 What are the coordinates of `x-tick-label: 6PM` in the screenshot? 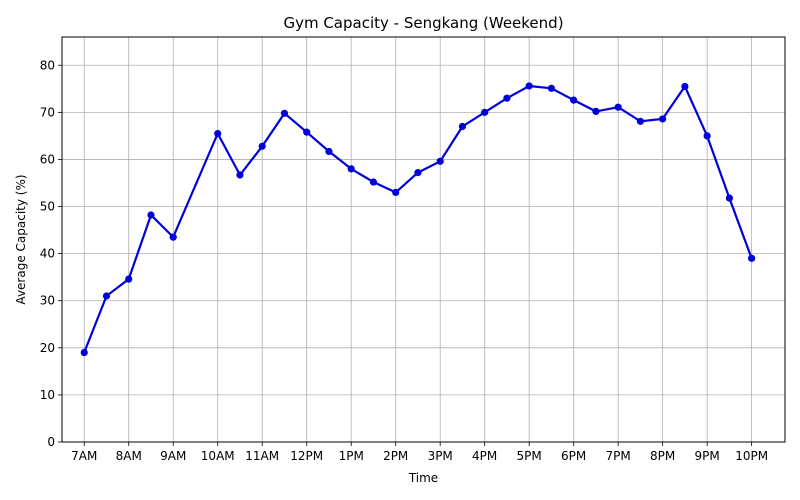 It's located at (573, 456).